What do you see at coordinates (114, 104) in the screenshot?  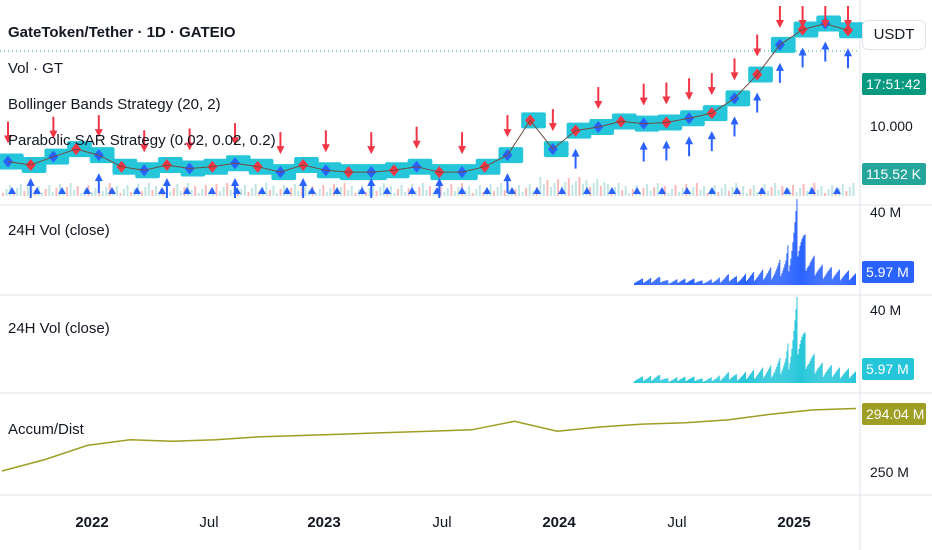 I see `indicator-bollinger-label: Bollinger Bands Strategy (20, 2)` at bounding box center [114, 104].